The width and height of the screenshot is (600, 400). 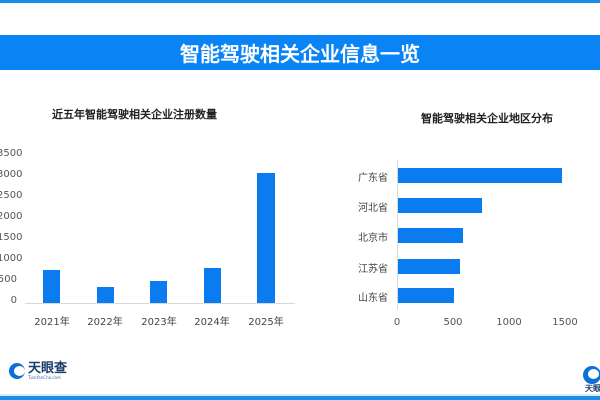 I want to click on x-label: 2025年, so click(x=266, y=322).